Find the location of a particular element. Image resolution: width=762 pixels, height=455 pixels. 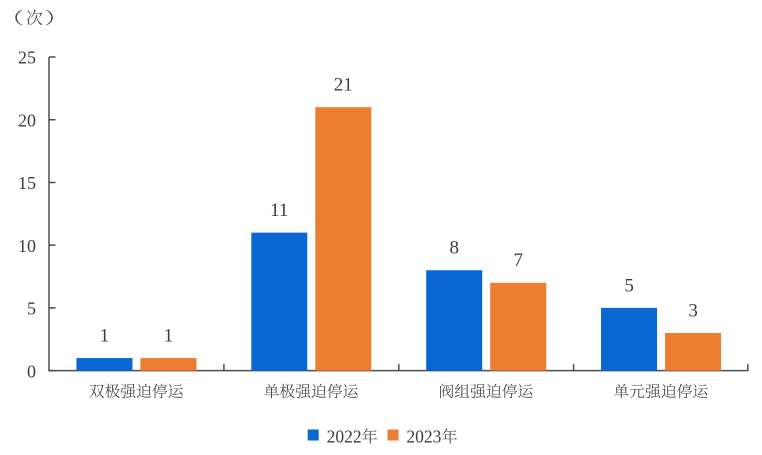

svg-text: 20 is located at coordinates (27, 120).